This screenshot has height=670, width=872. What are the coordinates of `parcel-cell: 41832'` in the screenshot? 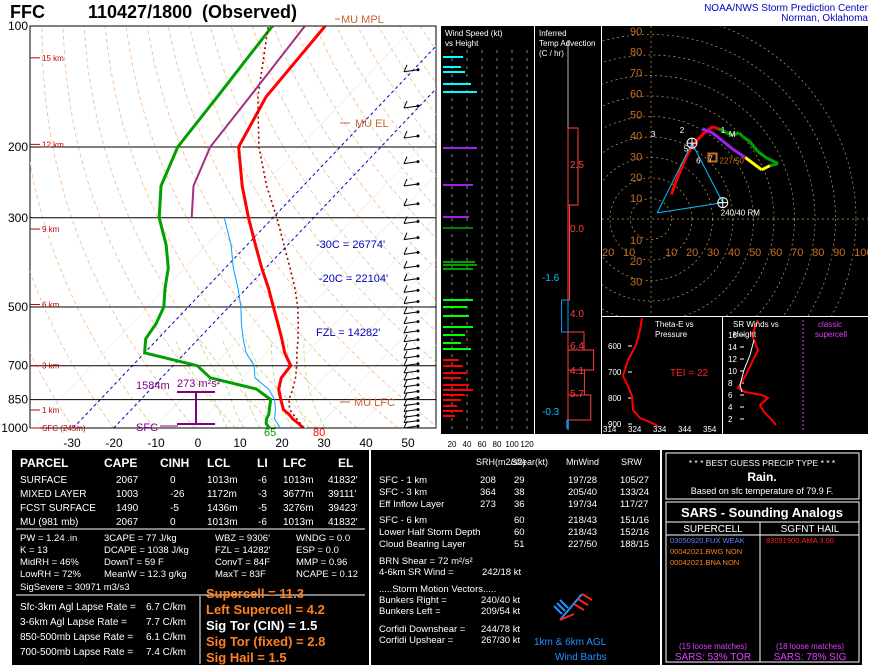 It's located at (343, 480).